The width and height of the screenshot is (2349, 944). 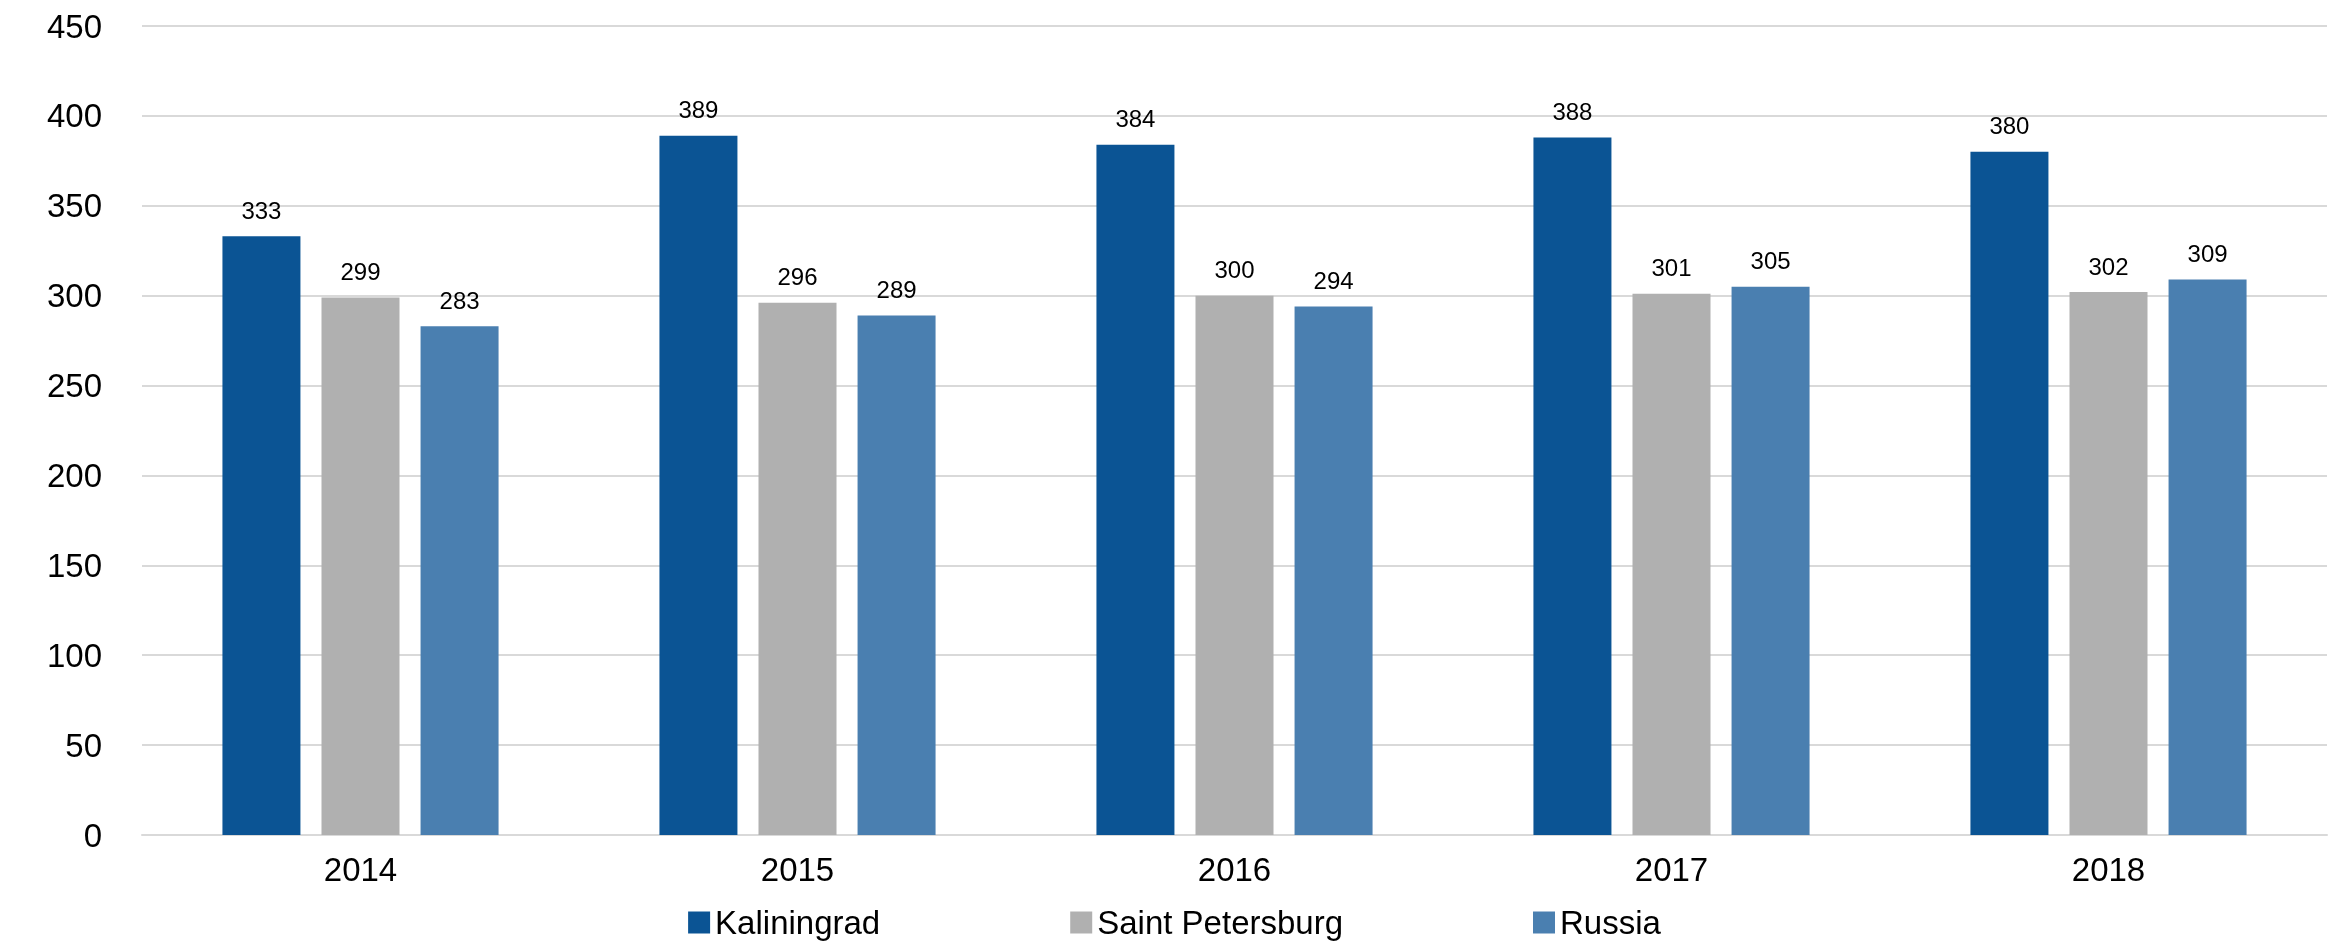 What do you see at coordinates (92, 835) in the screenshot?
I see `y-tick-label: 0` at bounding box center [92, 835].